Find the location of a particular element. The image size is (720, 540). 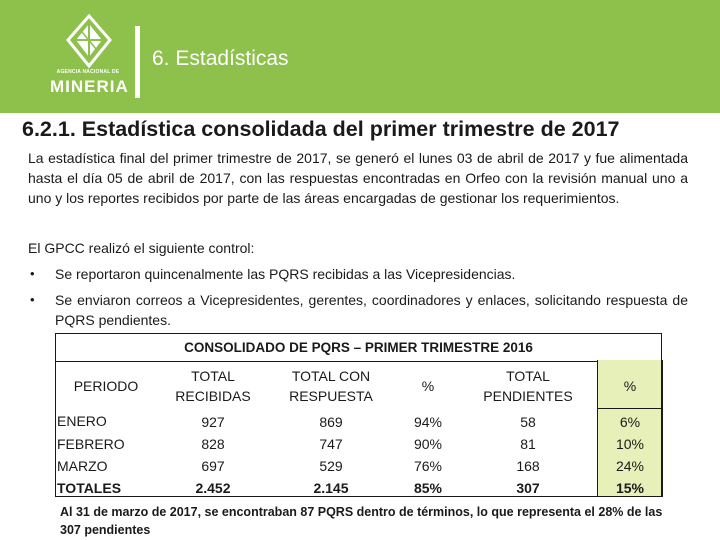

col-header-pendientes: TOTAL is located at coordinates (528, 376).